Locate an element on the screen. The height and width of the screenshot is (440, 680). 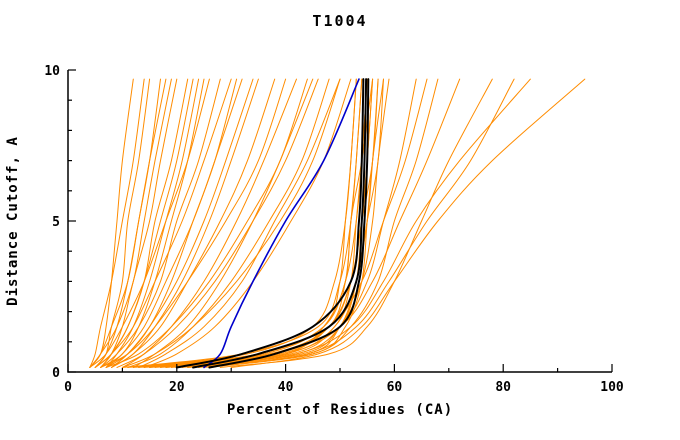
x-tick-label: 20 is located at coordinates (177, 387).